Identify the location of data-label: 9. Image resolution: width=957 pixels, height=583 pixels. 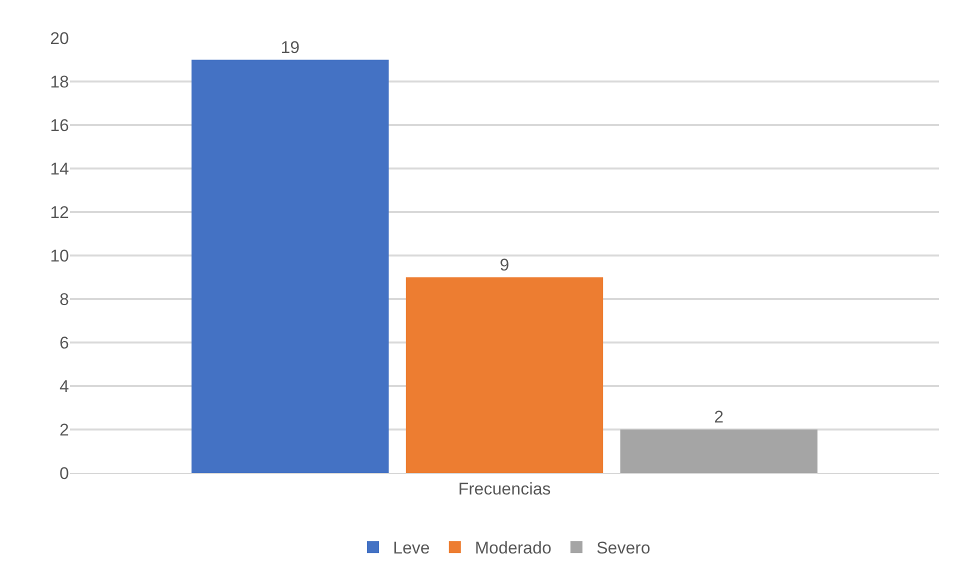
(505, 264).